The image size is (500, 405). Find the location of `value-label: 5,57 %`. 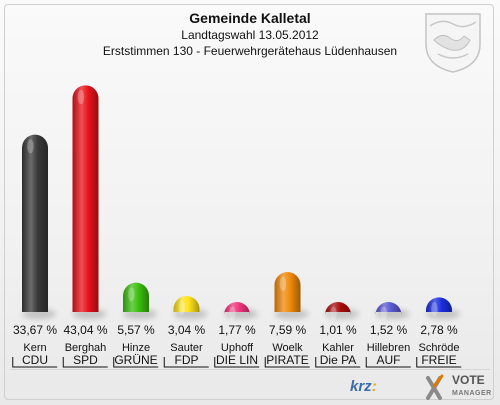

value-label: 5,57 % is located at coordinates (136, 330).